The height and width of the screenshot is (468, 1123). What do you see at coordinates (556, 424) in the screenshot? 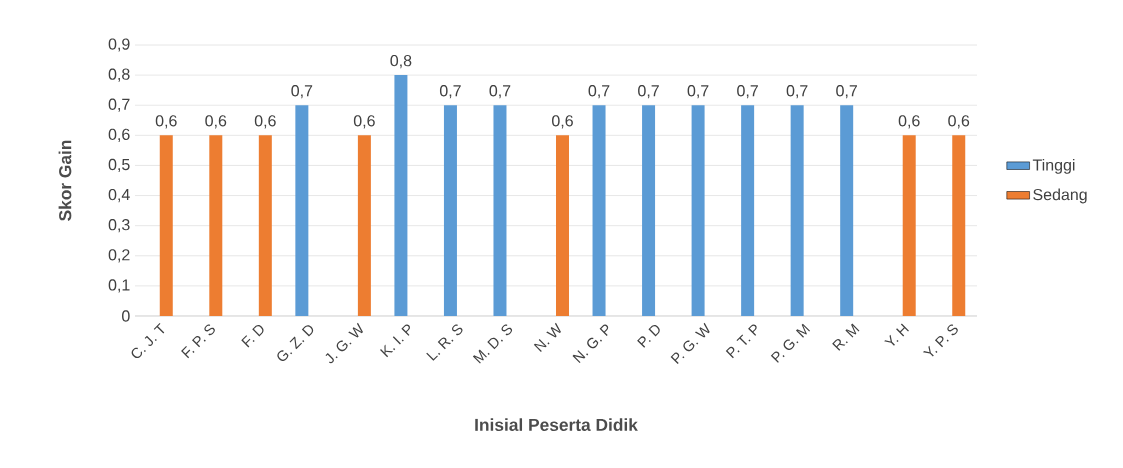
I see `x-axis-title: Inisial Peserta Didik` at bounding box center [556, 424].